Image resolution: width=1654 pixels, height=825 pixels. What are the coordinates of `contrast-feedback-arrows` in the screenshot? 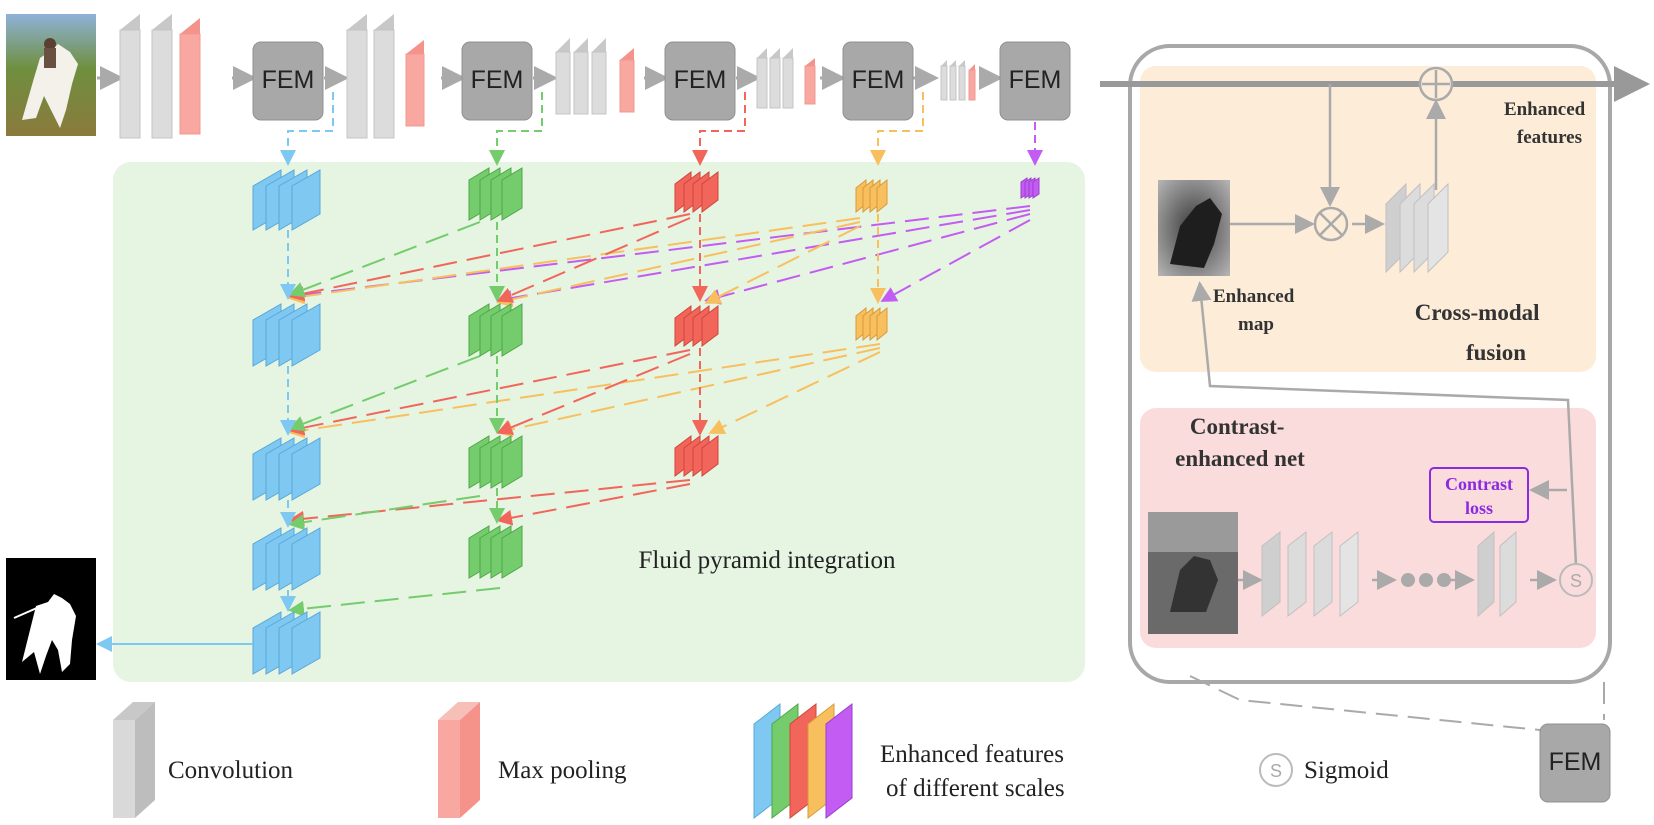 It's located at (1384, 424).